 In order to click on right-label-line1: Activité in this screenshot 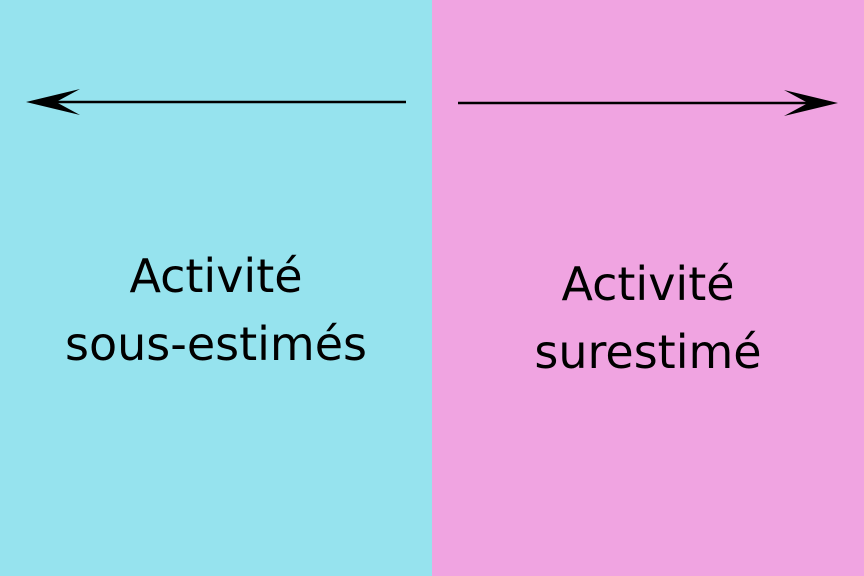, I will do `click(648, 284)`.